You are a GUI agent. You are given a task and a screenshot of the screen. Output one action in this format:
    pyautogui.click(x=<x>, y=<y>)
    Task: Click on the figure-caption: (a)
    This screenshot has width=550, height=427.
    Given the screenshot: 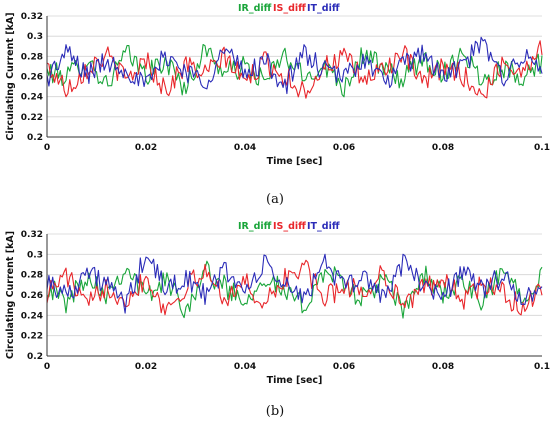 What is the action you would take?
    pyautogui.click(x=275, y=199)
    